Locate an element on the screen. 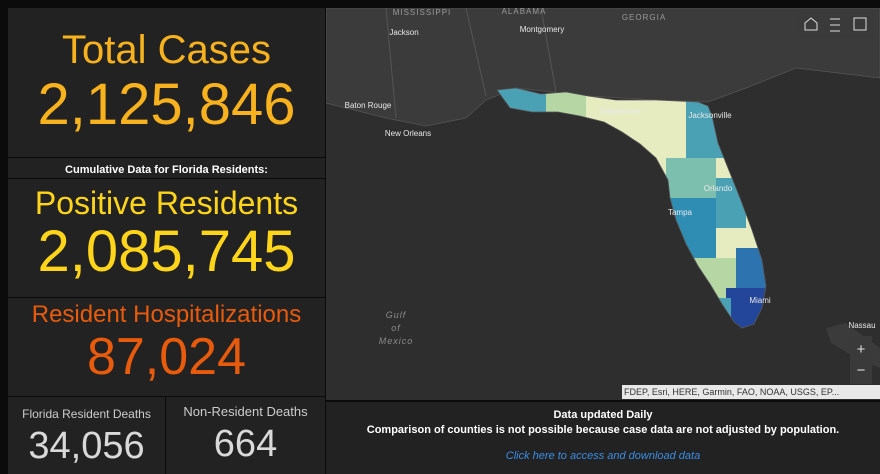 This screenshot has width=880, height=474. positive-residents-panel: Positive Residents 2,085,745 is located at coordinates (166, 238).